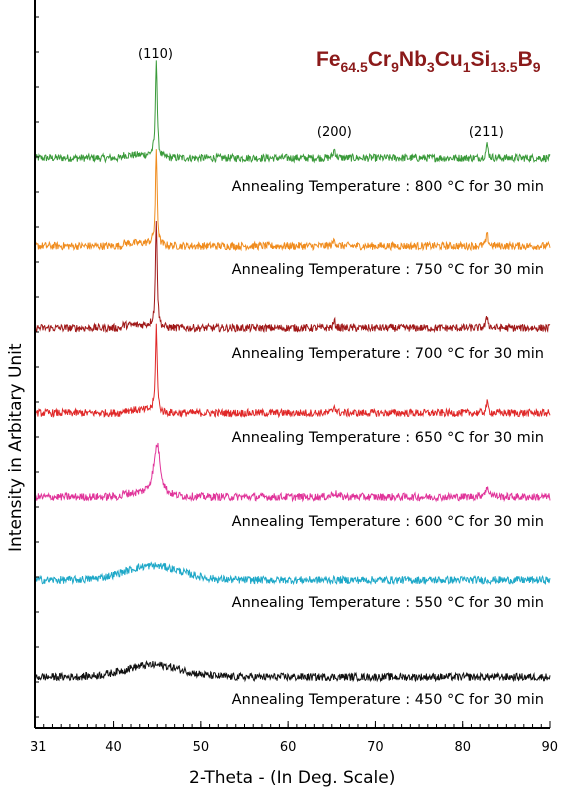  What do you see at coordinates (155, 54) in the screenshot?
I see `peak-label: (110)` at bounding box center [155, 54].